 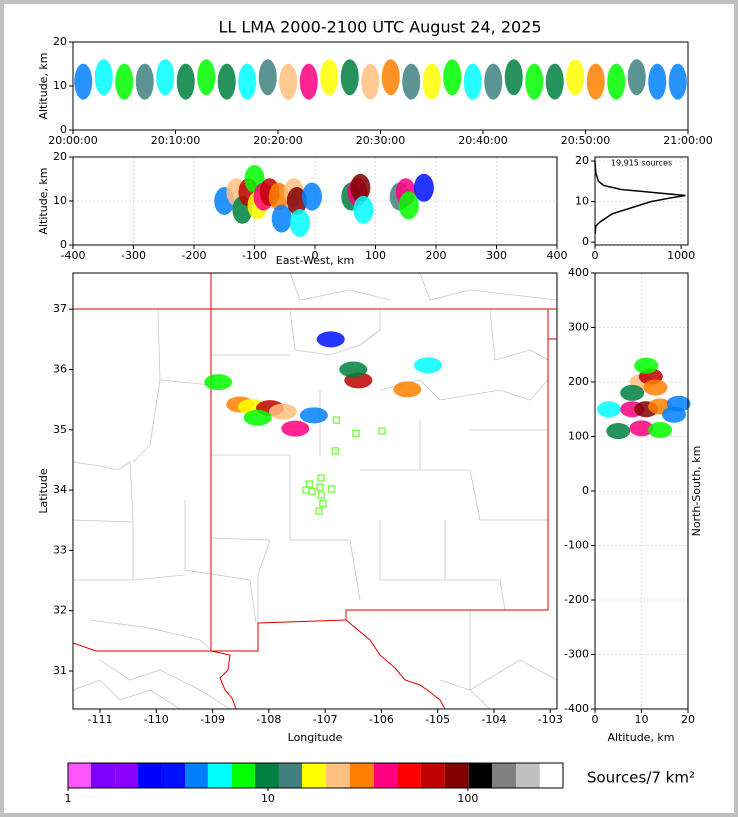 What do you see at coordinates (72, 140) in the screenshot?
I see `x-tick-label: 20:00:00` at bounding box center [72, 140].